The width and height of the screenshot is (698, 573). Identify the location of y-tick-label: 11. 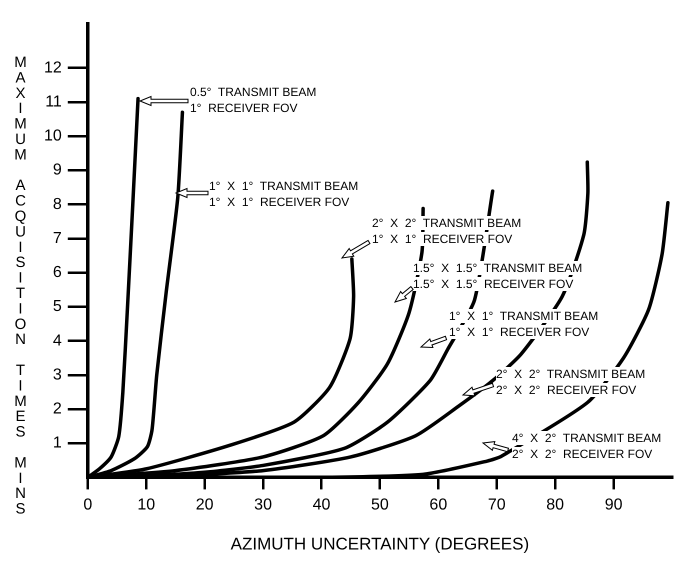
(53, 101).